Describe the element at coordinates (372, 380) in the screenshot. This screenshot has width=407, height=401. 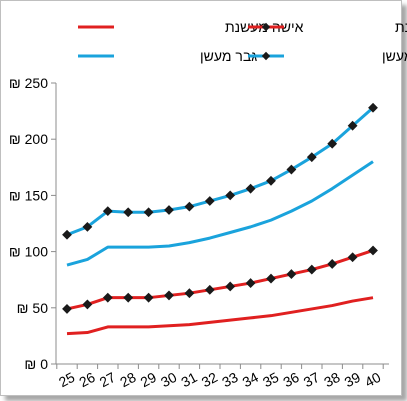
I see `x-tick-label: 40` at that location.